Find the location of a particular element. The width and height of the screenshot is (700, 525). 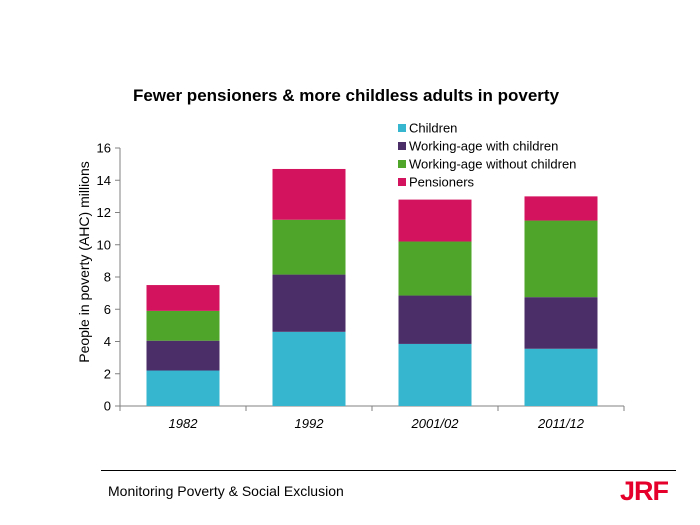

y-tick-label: 8 is located at coordinates (107, 277).